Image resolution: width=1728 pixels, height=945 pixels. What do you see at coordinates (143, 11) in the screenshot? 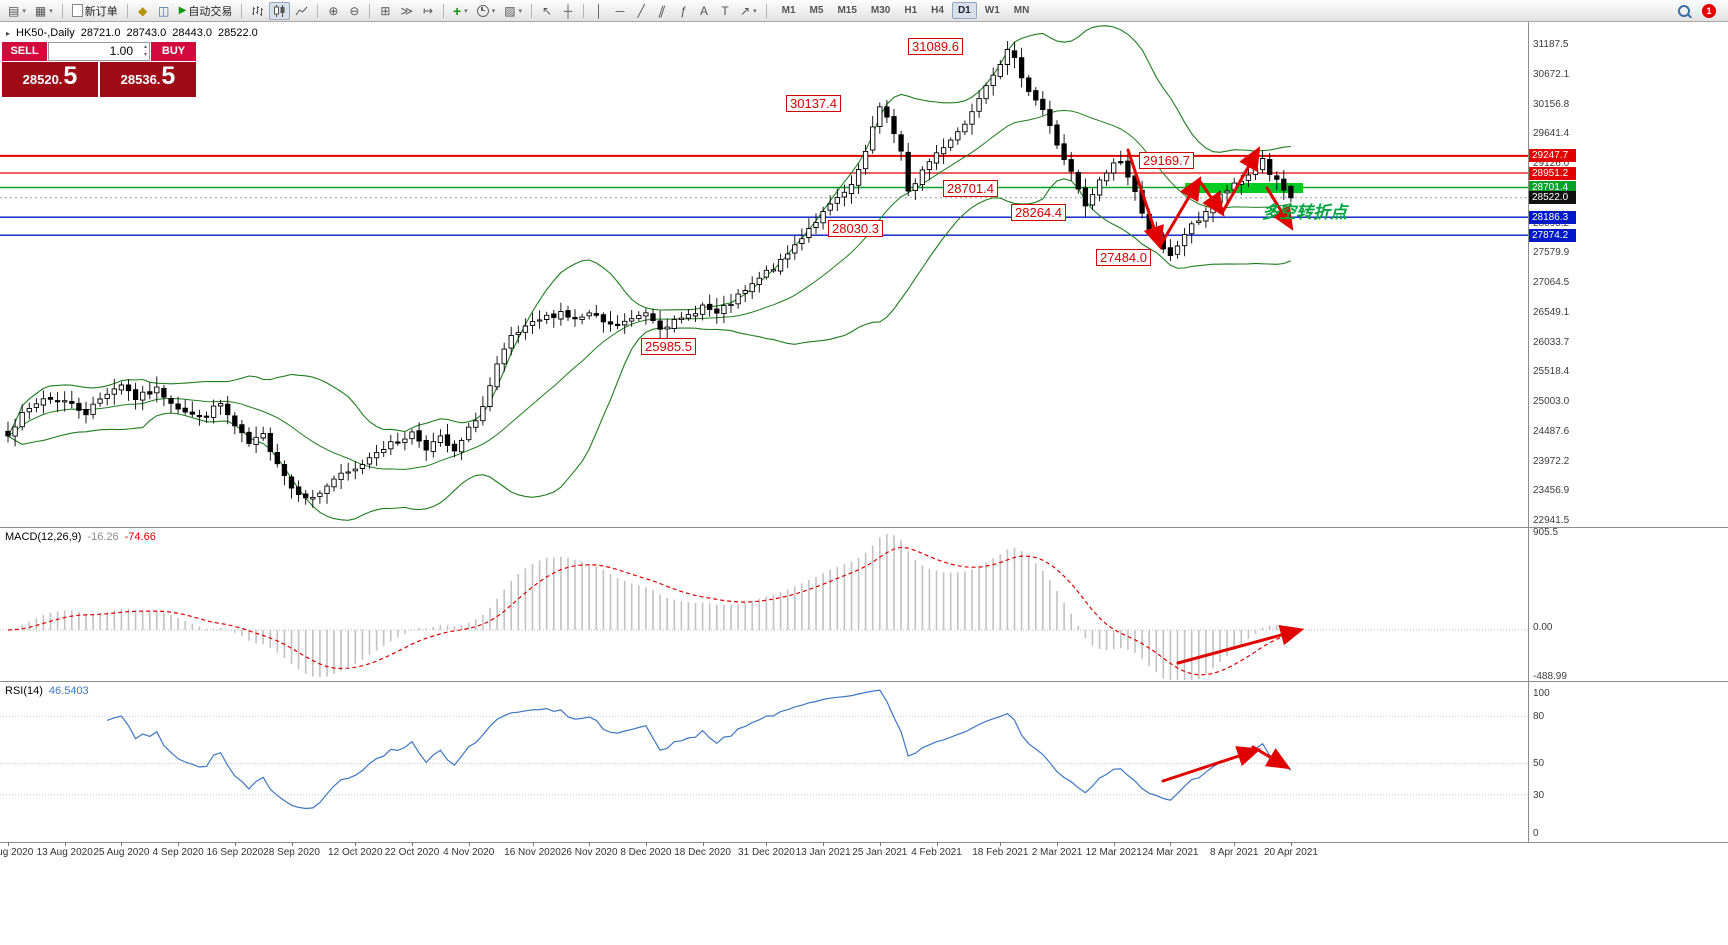
I see `metaeditor-button: ◆` at bounding box center [143, 11].